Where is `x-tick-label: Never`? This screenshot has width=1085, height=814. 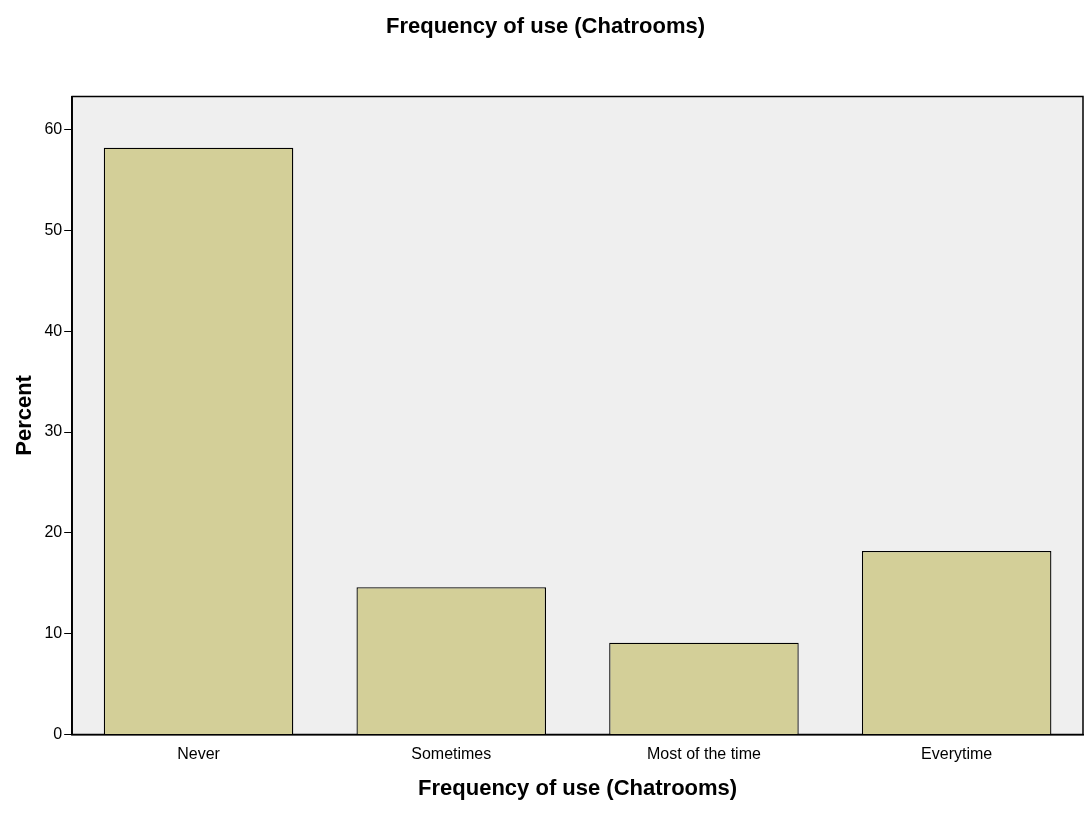
x-tick-label: Never is located at coordinates (199, 754).